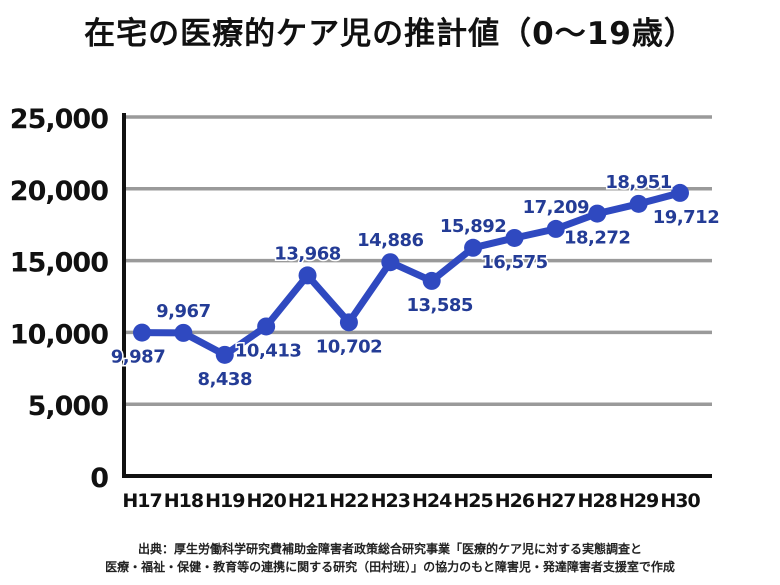  What do you see at coordinates (141, 501) in the screenshot?
I see `x-tick-label: H17` at bounding box center [141, 501].